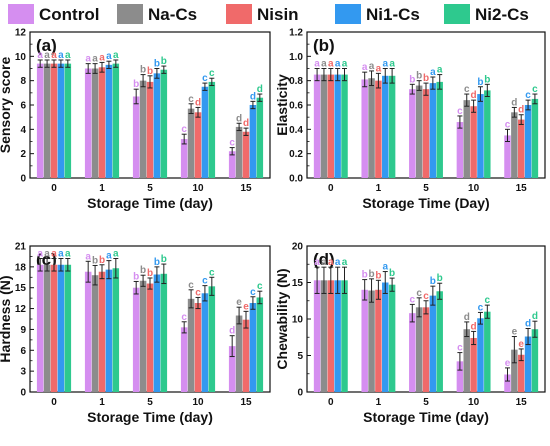 This screenshot has height=446, width=550. What do you see at coordinates (486, 14) in the screenshot?
I see `legend-entry-ni2-cs: Ni2-Cs` at bounding box center [486, 14].